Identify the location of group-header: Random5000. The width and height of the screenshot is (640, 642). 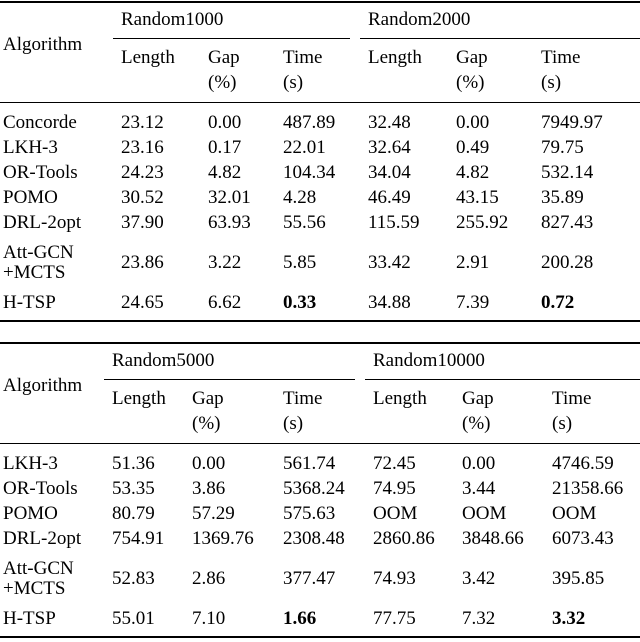
(163, 360).